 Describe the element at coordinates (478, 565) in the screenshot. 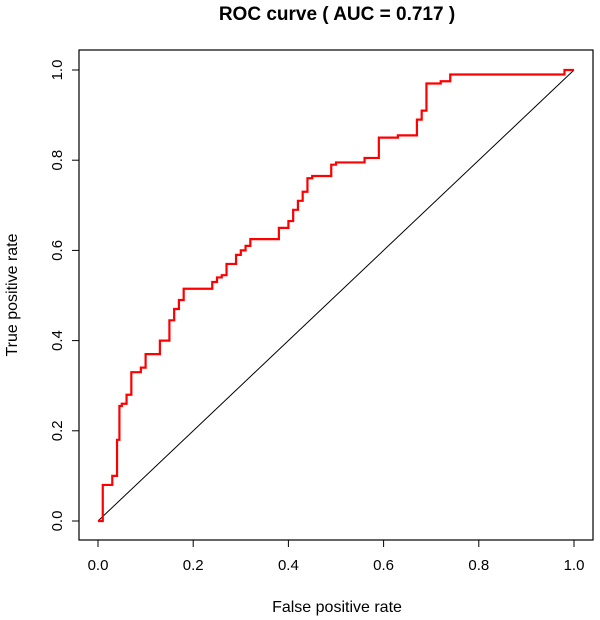

I see `x-tick-label: 0.8` at that location.